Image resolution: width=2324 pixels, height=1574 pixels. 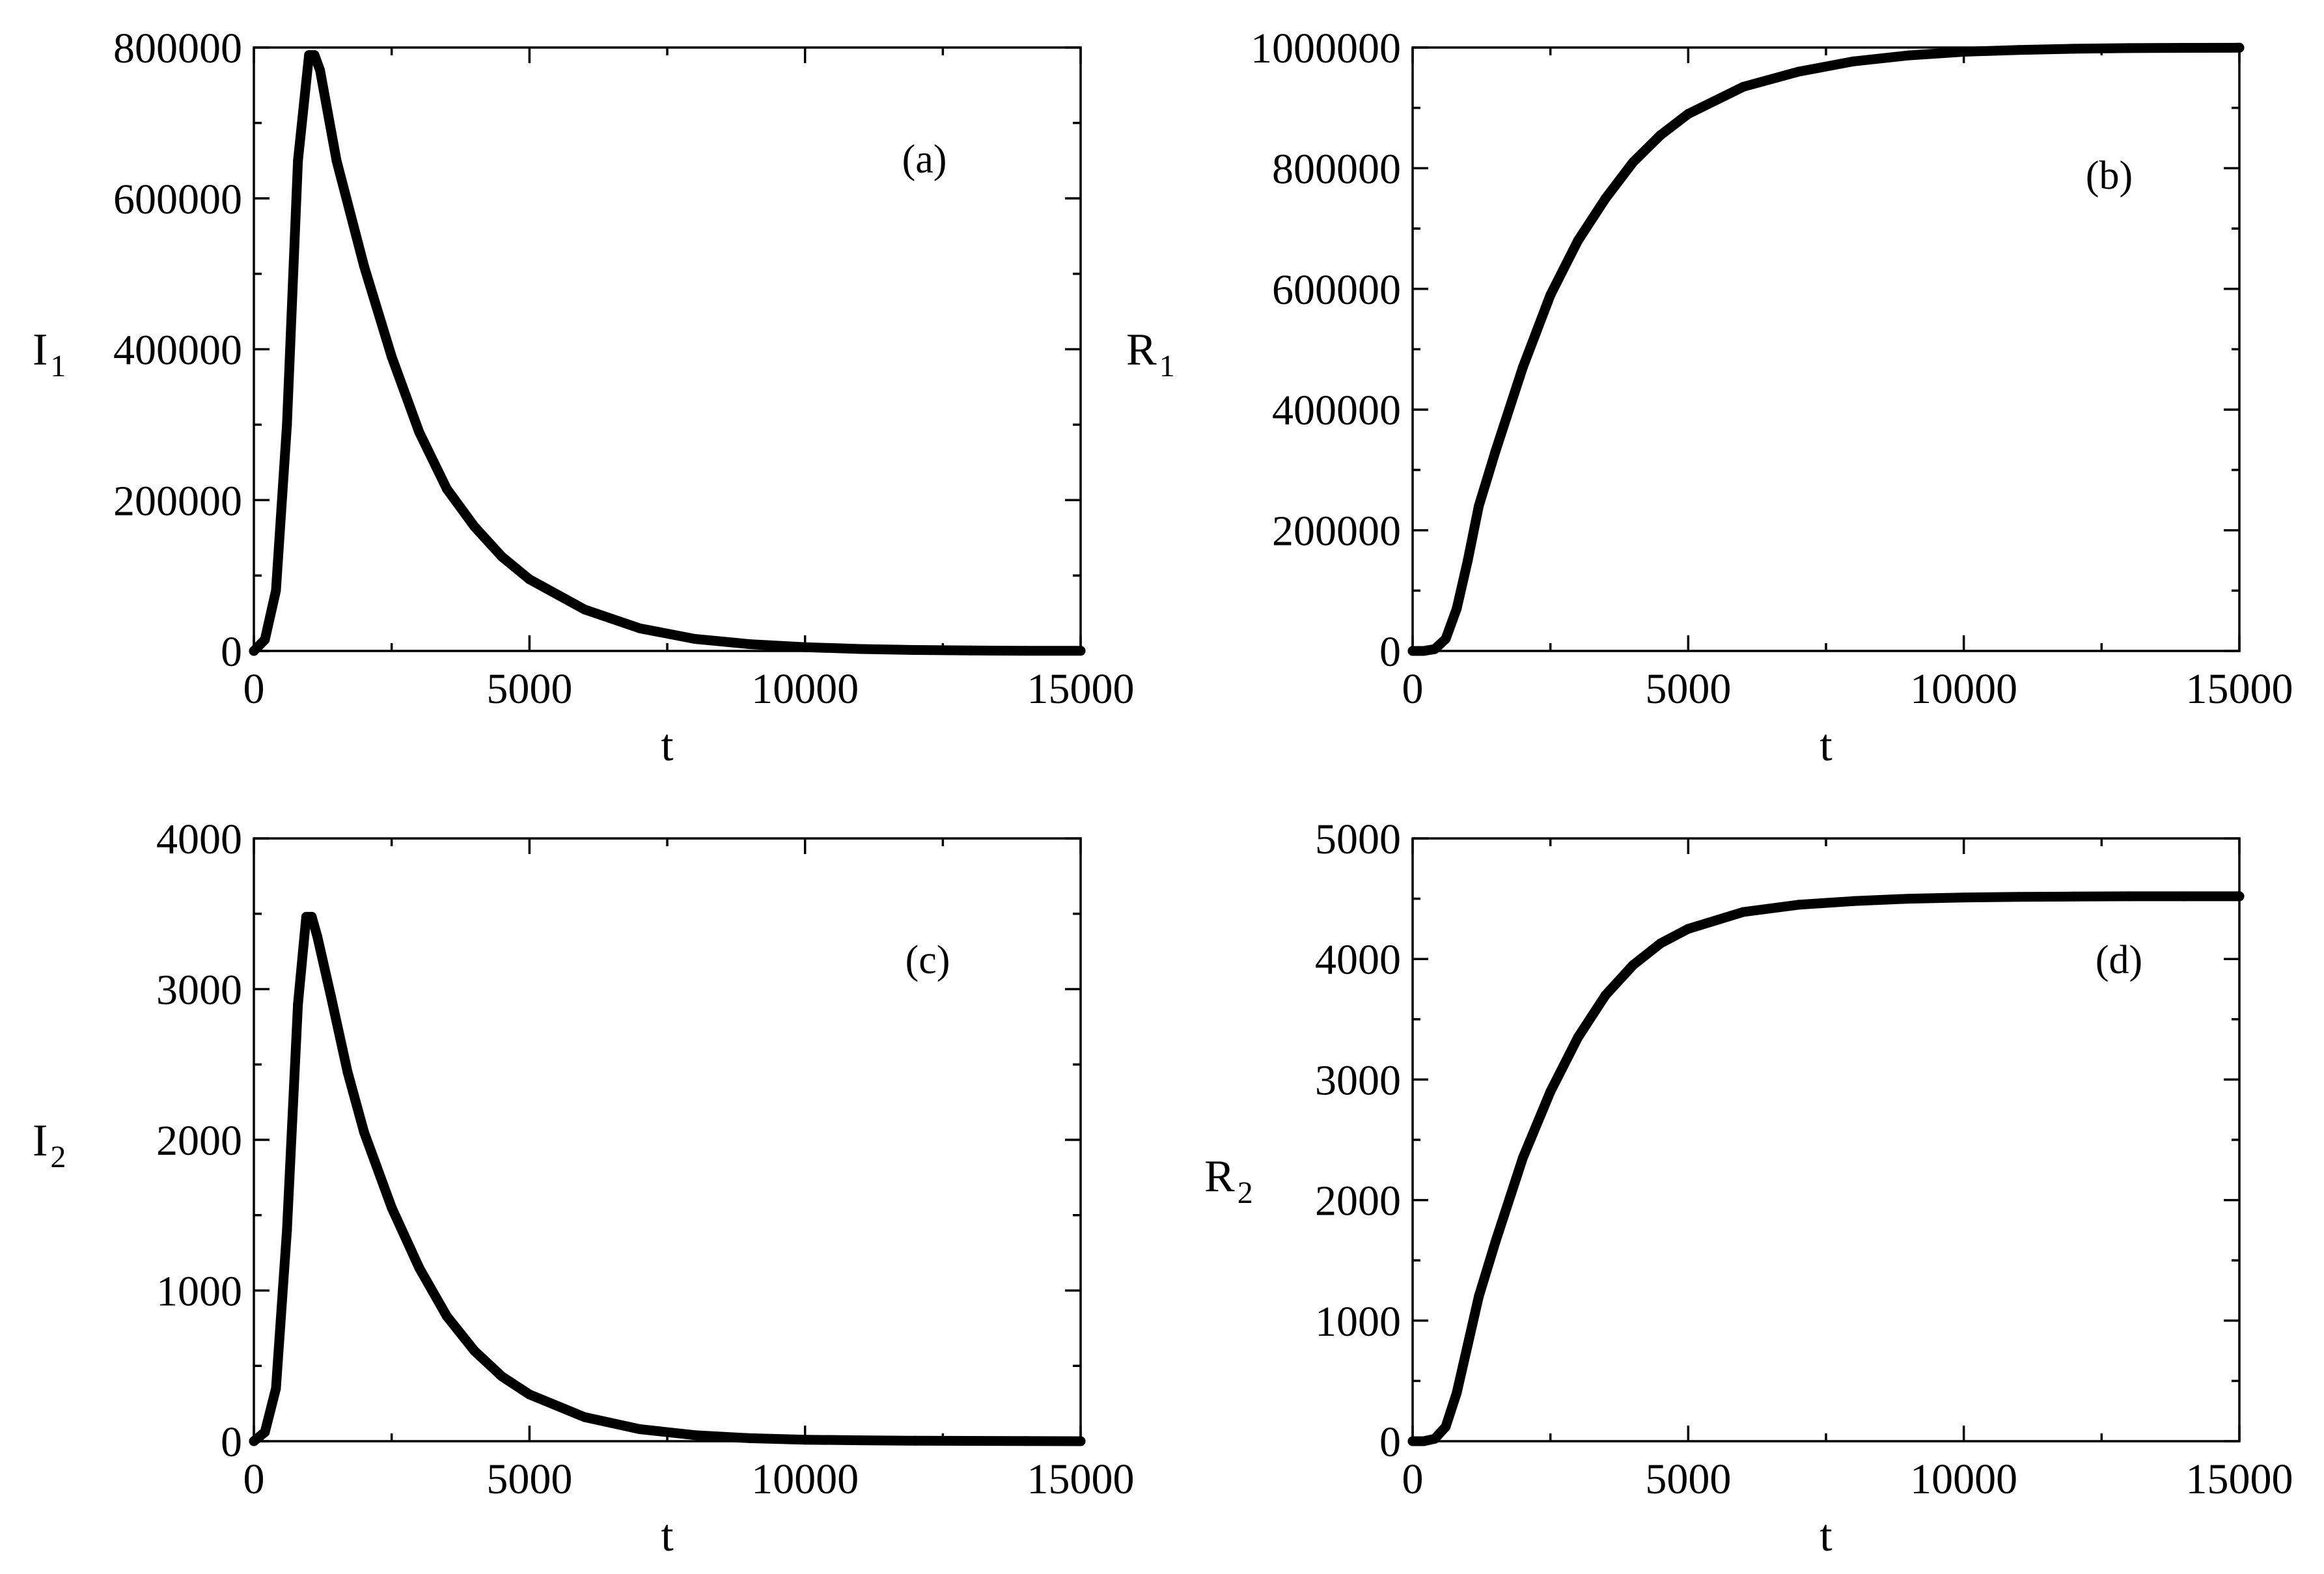 What do you see at coordinates (50, 354) in the screenshot?
I see `y-axis-title: I1` at bounding box center [50, 354].